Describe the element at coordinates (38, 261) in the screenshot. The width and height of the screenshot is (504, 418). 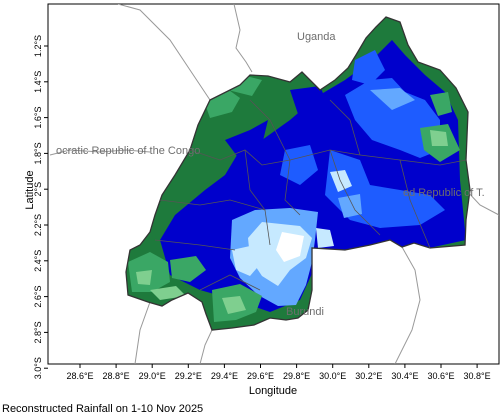
I see `y-tick-label: 2.4°S` at that location.